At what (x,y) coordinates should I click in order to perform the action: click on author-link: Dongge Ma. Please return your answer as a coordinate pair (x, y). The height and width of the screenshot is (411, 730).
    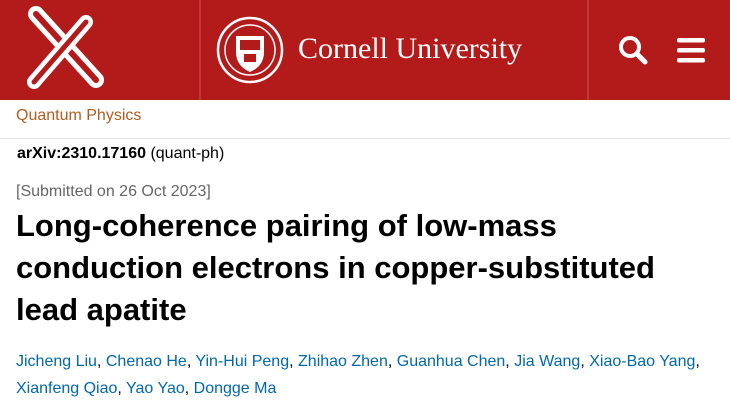
    Looking at the image, I should click on (235, 388).